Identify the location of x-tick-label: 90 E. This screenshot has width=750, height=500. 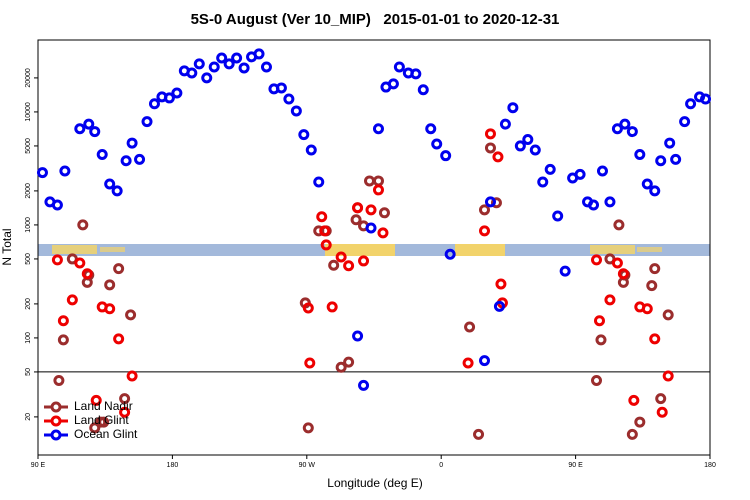
(38, 465).